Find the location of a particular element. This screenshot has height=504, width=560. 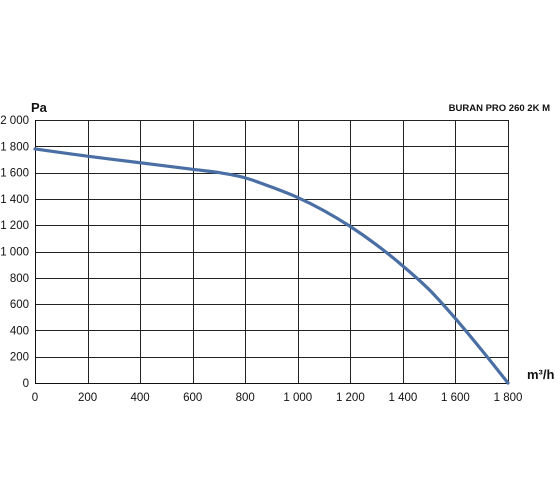

y-tick-label: 800 is located at coordinates (19, 279).